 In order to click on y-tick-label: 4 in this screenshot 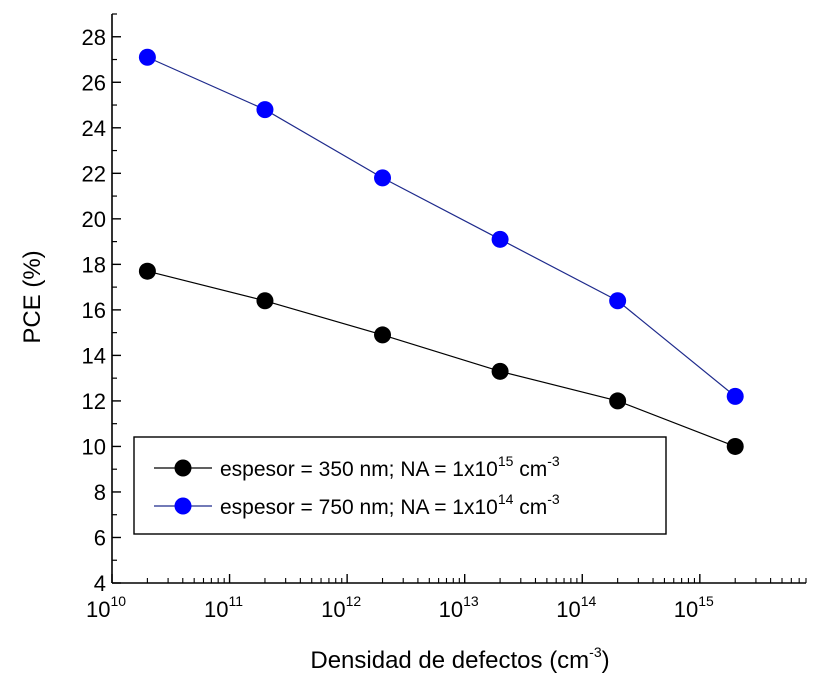, I will do `click(100, 583)`.